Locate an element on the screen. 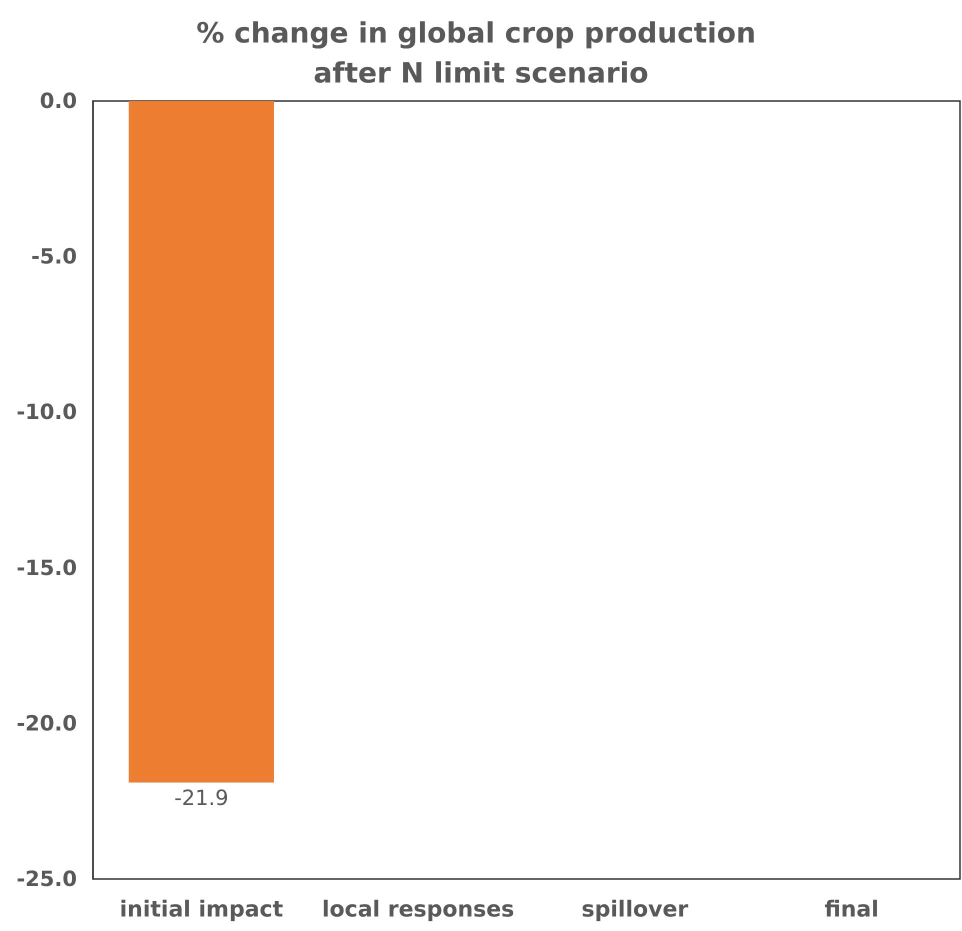 This screenshot has height=931, width=962. x-tick-label: spillover is located at coordinates (635, 910).